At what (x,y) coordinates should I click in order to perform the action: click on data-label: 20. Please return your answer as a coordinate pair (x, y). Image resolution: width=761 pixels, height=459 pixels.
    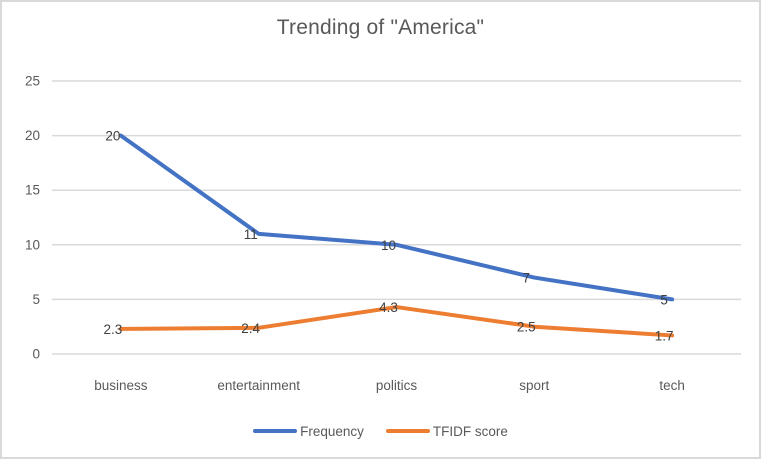
    Looking at the image, I should click on (112, 136).